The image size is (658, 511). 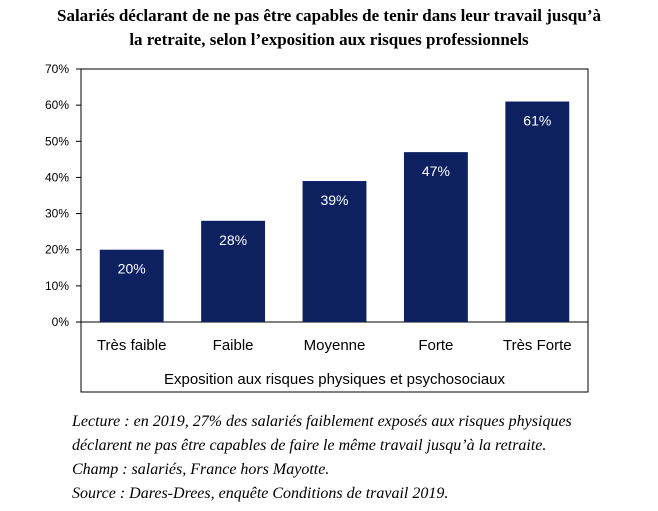 What do you see at coordinates (537, 345) in the screenshot?
I see `x-tick-label: Très Forte` at bounding box center [537, 345].